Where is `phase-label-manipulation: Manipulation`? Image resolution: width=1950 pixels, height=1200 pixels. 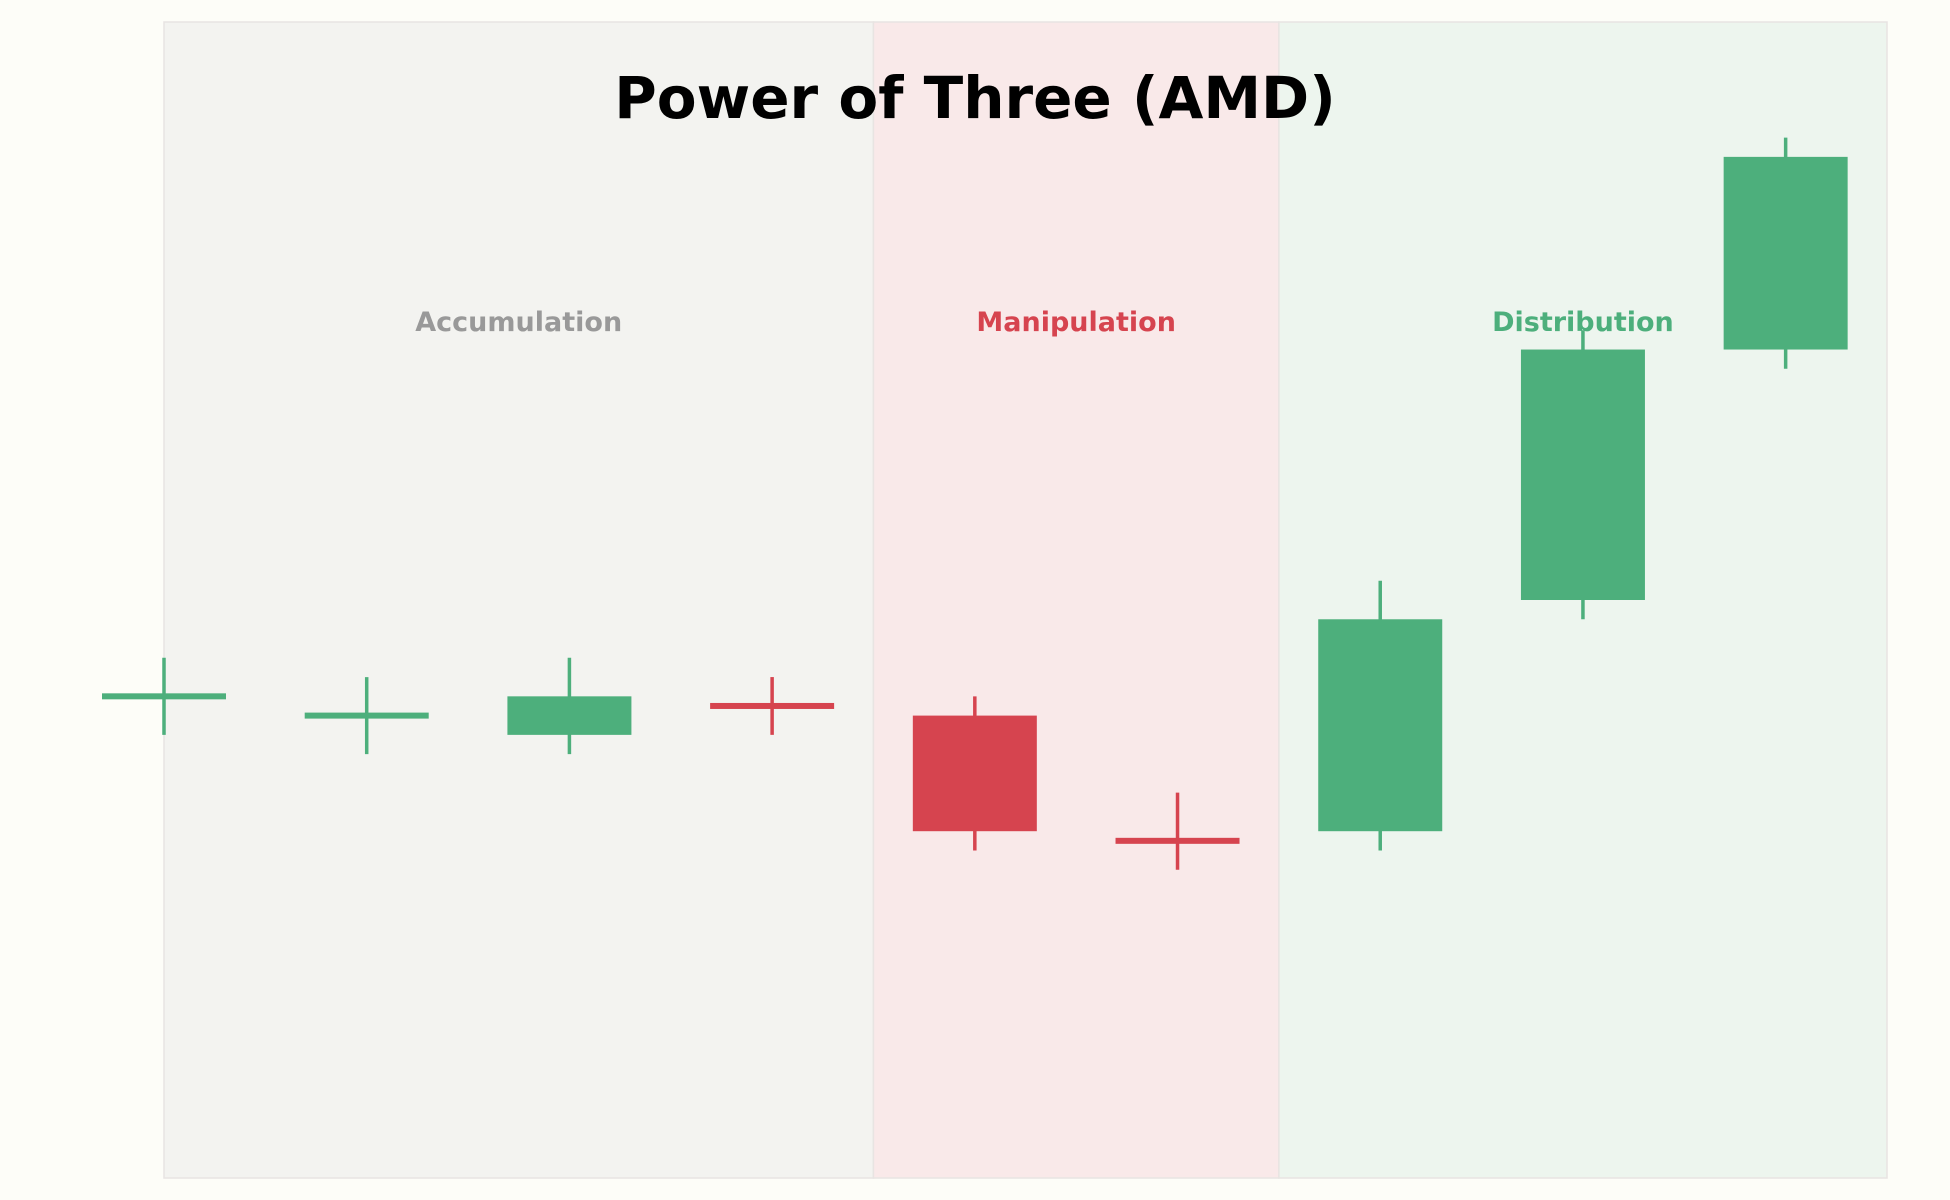
phase-label-manipulation: Manipulation is located at coordinates (1076, 322).